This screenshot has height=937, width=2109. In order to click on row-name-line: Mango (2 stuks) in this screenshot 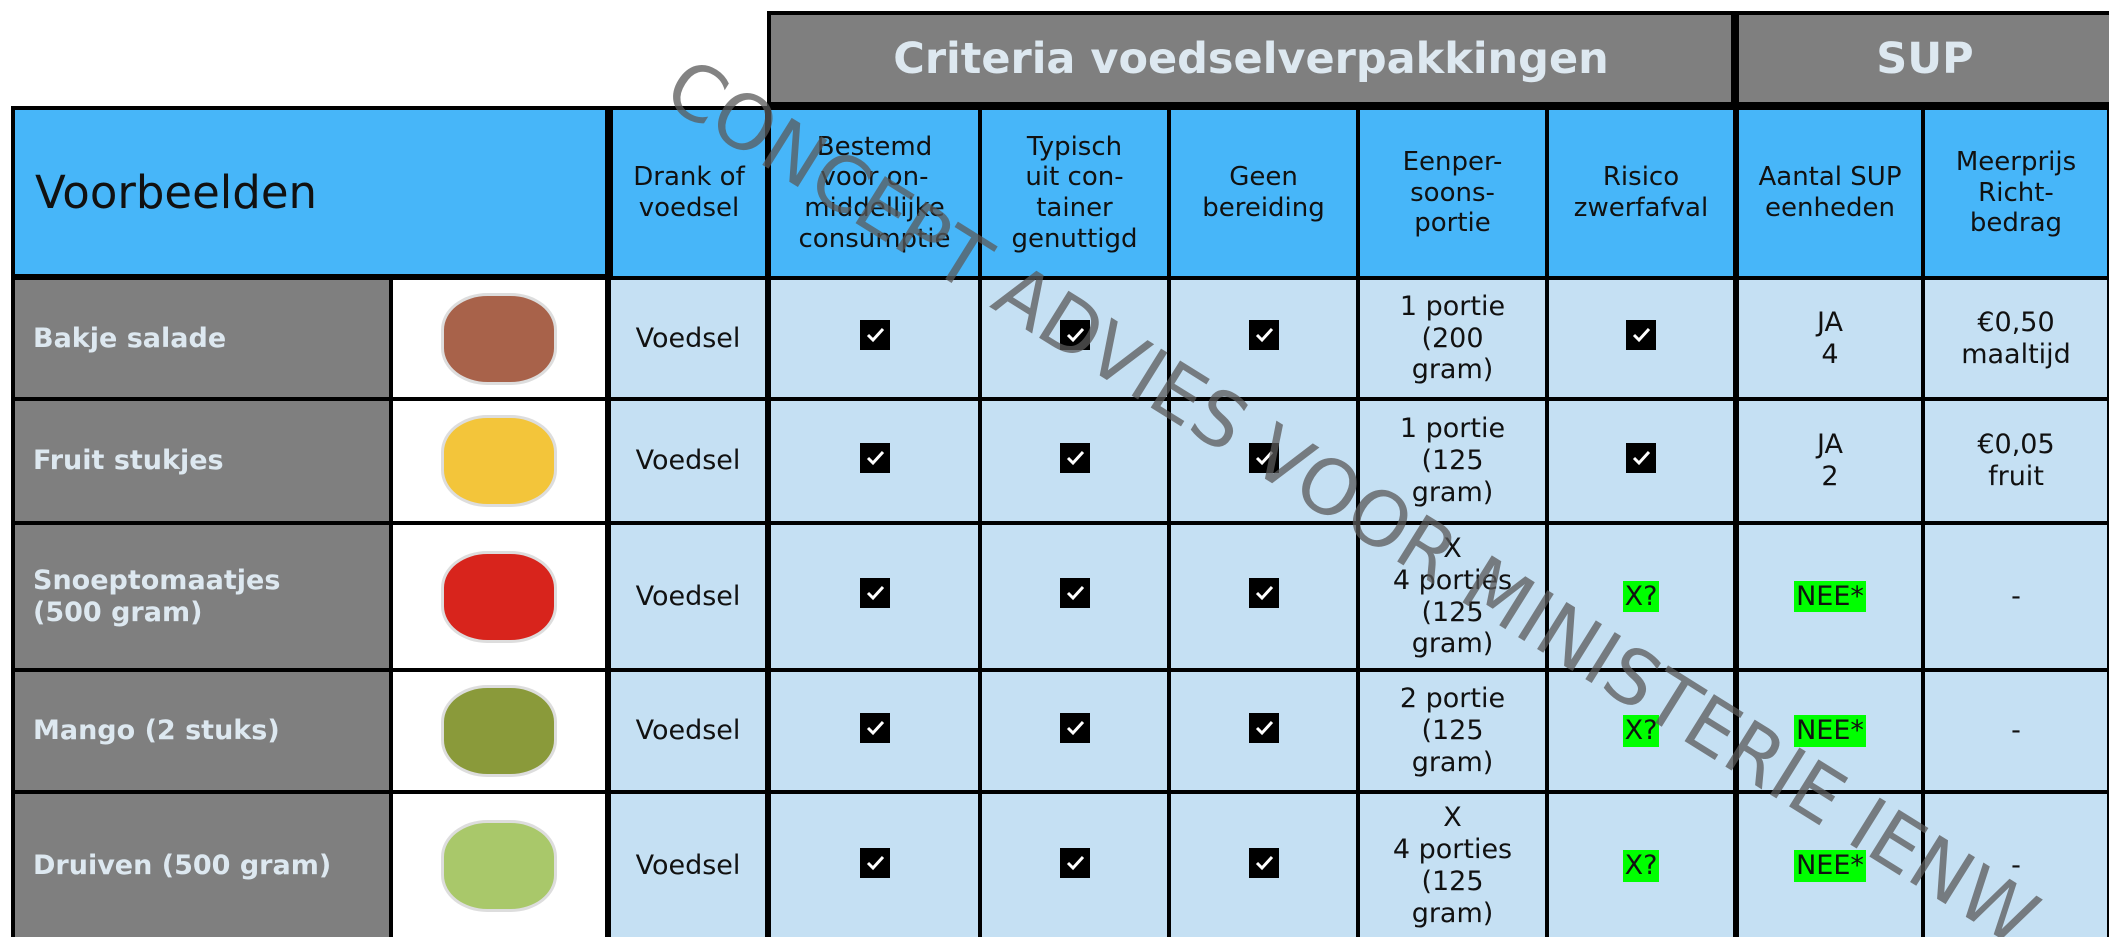, I will do `click(156, 731)`.